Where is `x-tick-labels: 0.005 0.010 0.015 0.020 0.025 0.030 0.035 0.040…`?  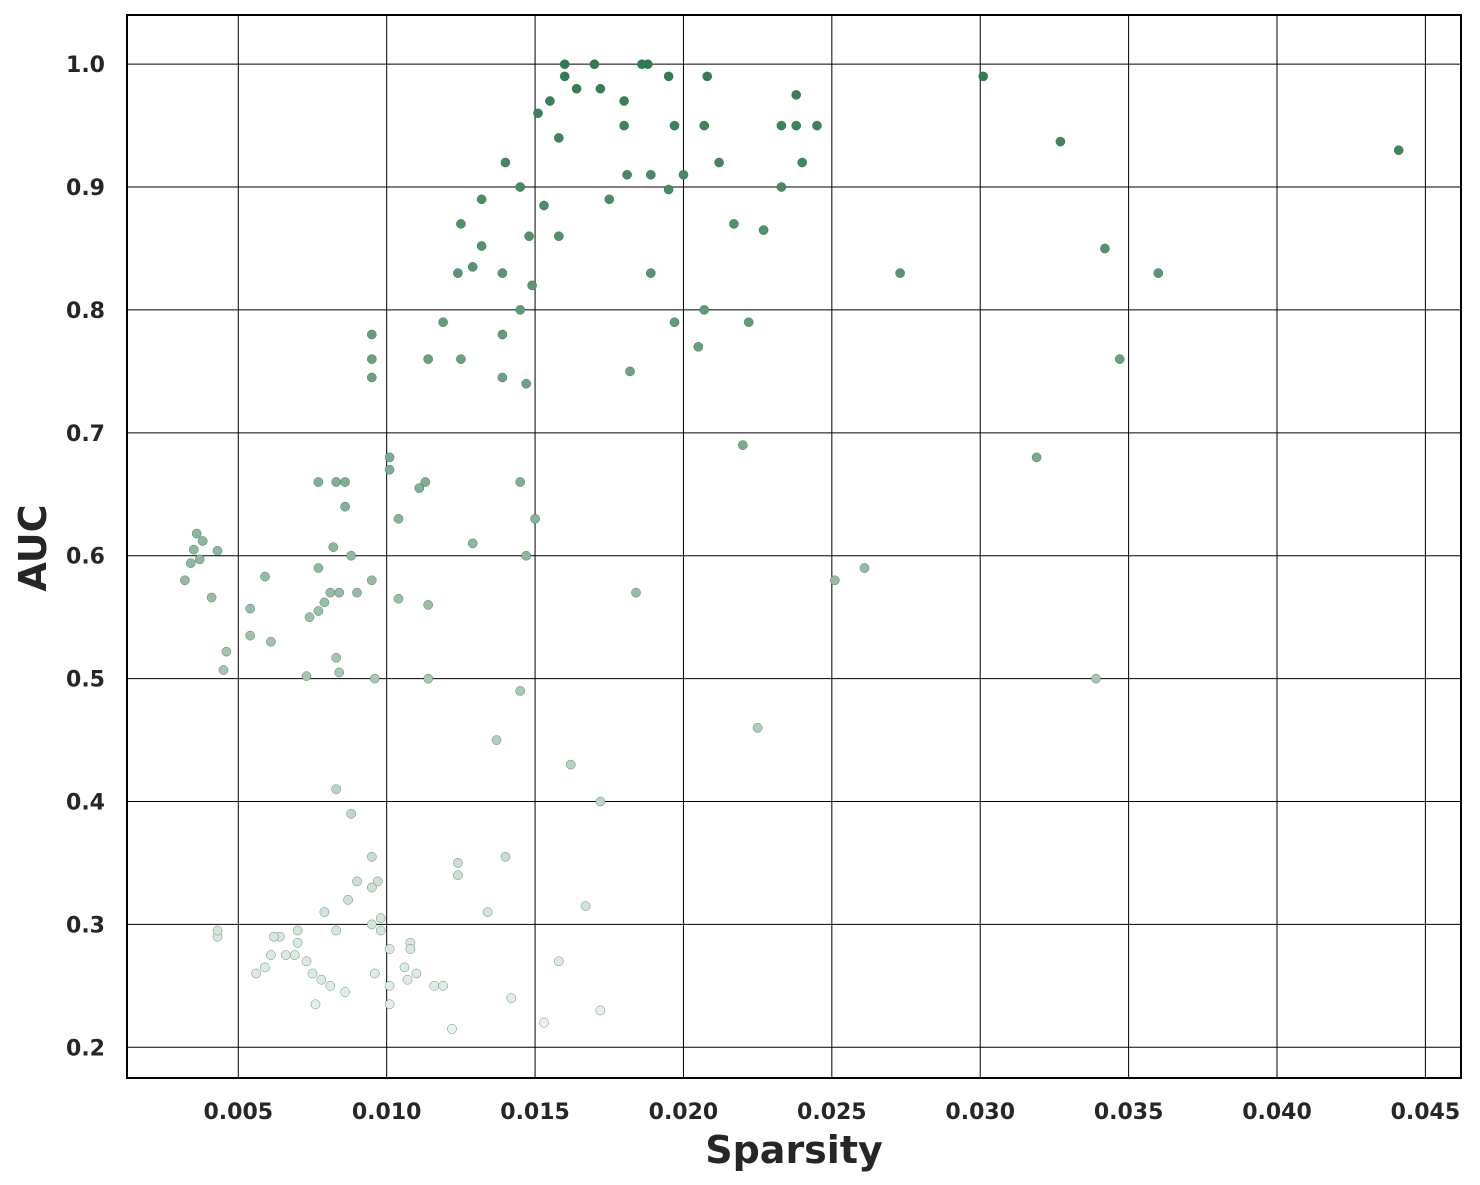 x-tick-labels: 0.005 0.010 0.015 0.020 0.025 0.030 0.035 0.040… is located at coordinates (831, 1112).